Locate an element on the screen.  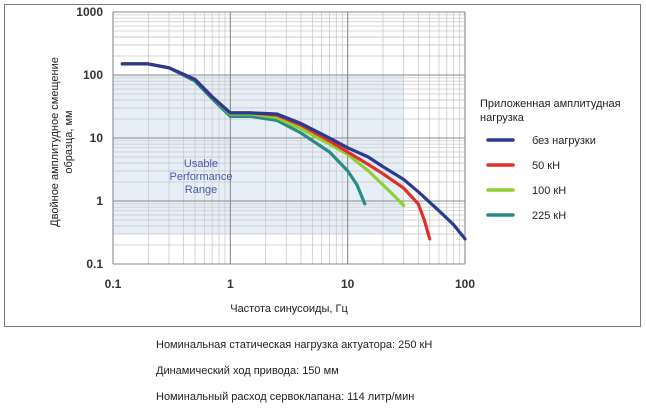
y-tick-label: 100 is located at coordinates (93, 75).